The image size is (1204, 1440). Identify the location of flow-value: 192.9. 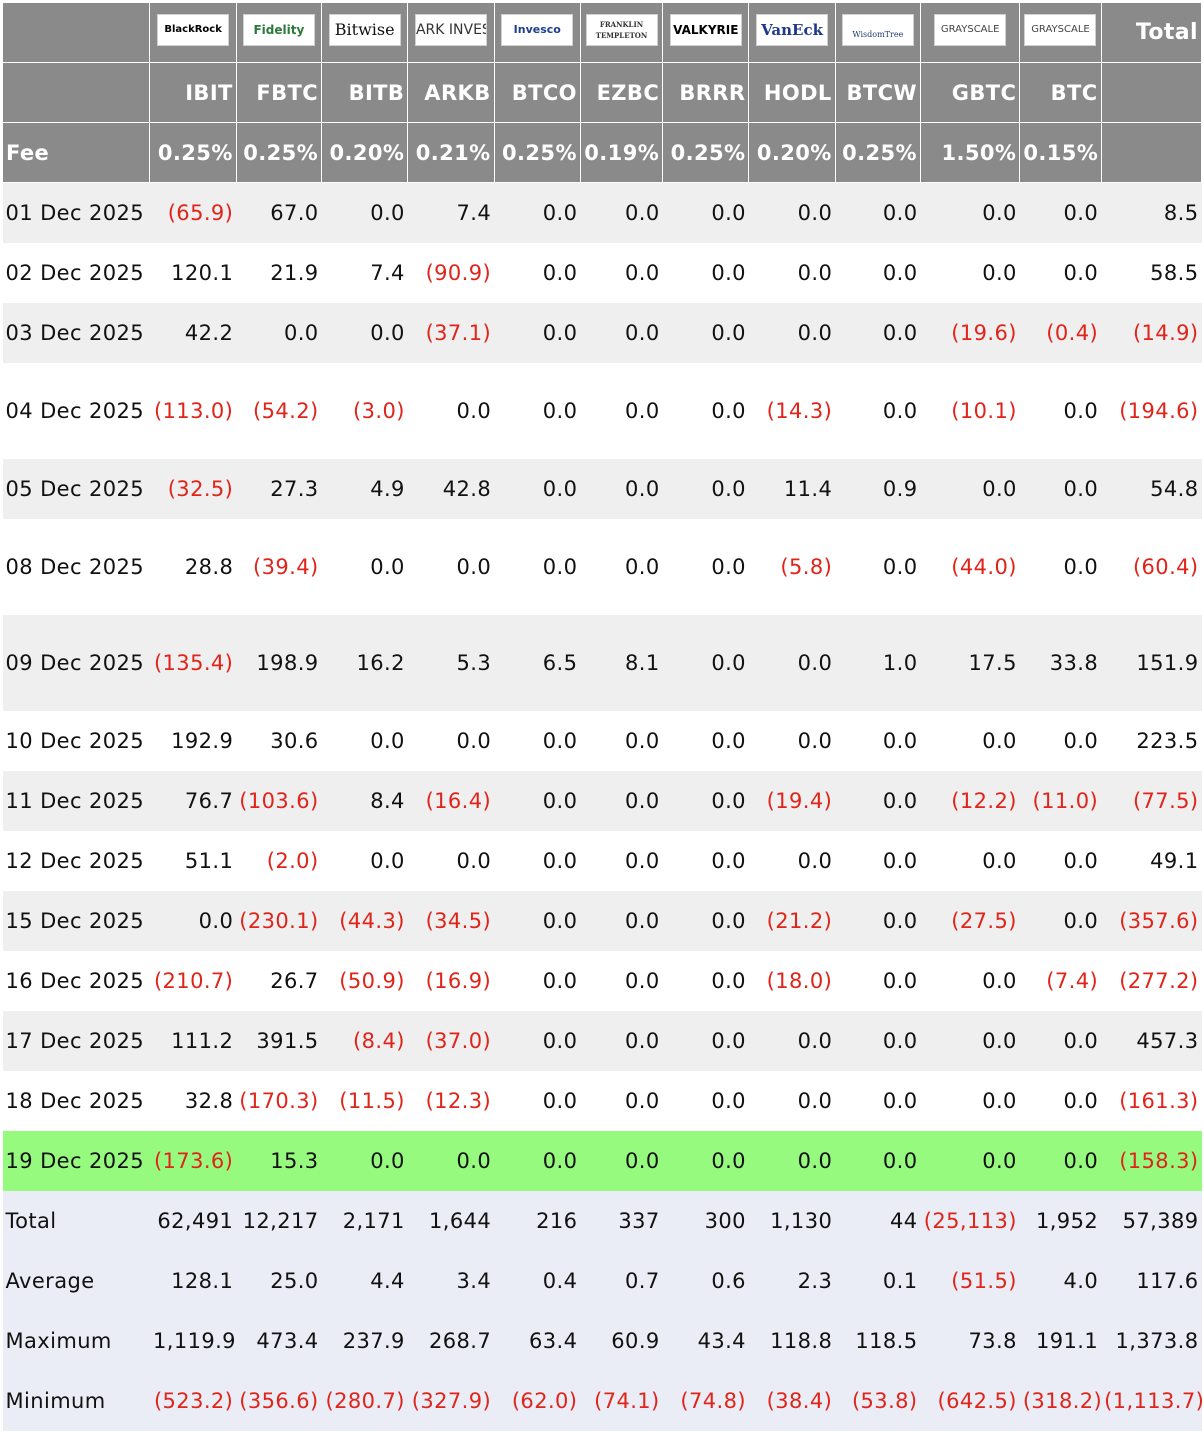
(193, 740).